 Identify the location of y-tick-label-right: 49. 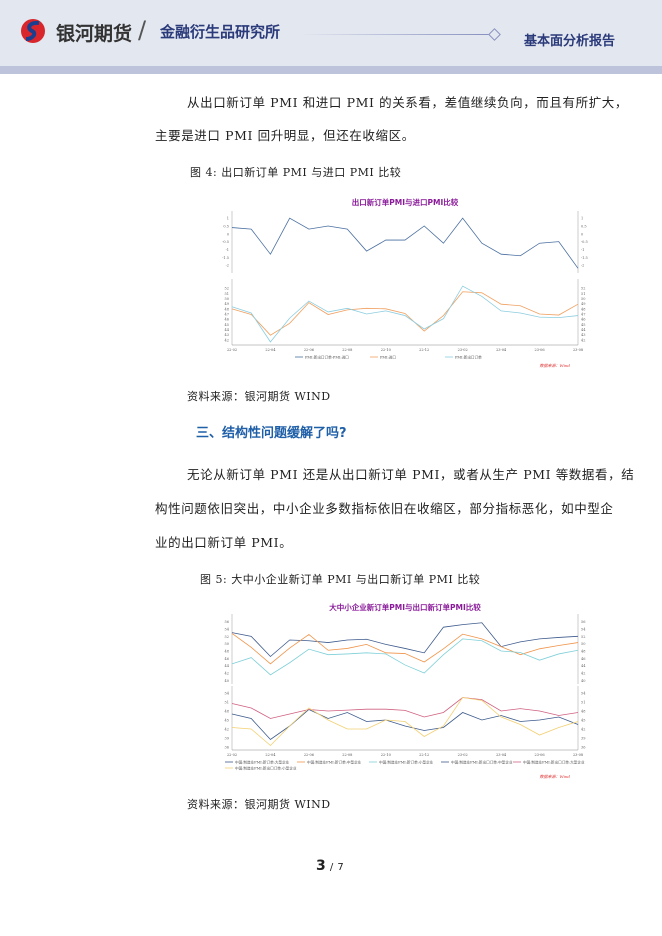
(583, 304).